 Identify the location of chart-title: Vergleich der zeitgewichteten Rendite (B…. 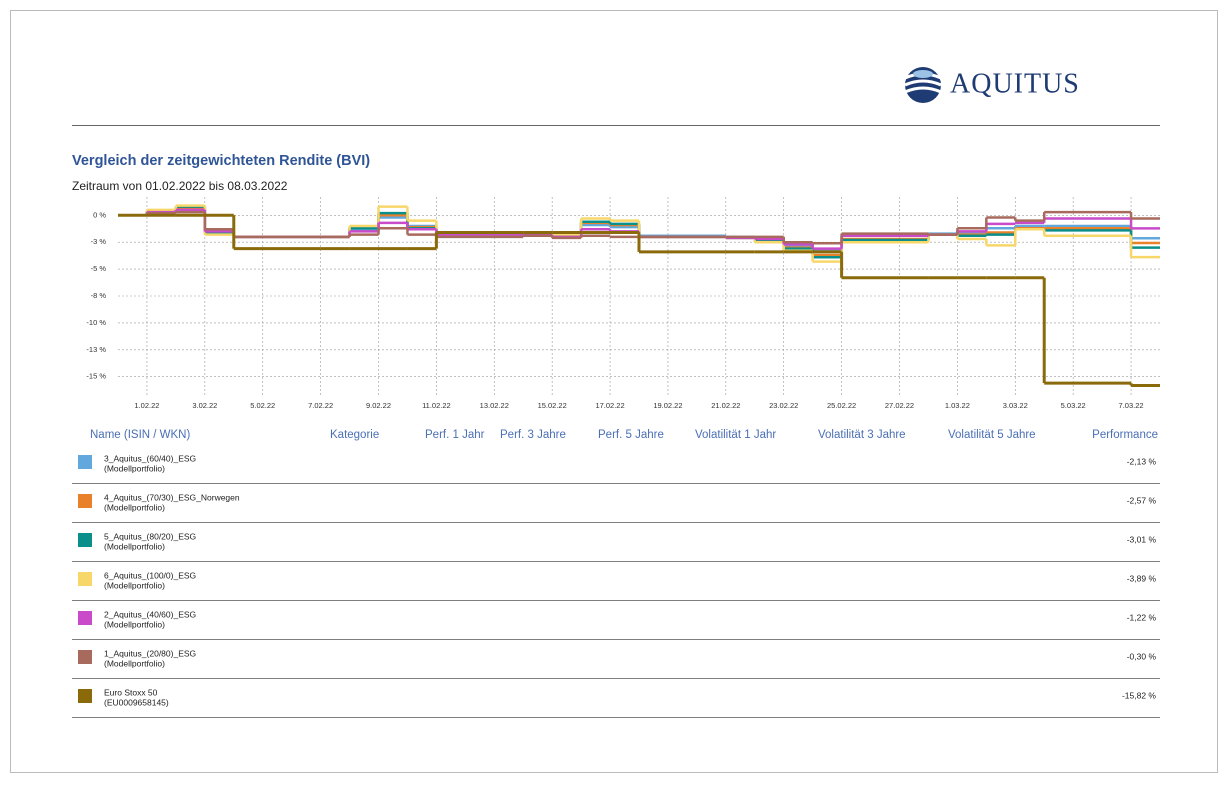
(221, 161).